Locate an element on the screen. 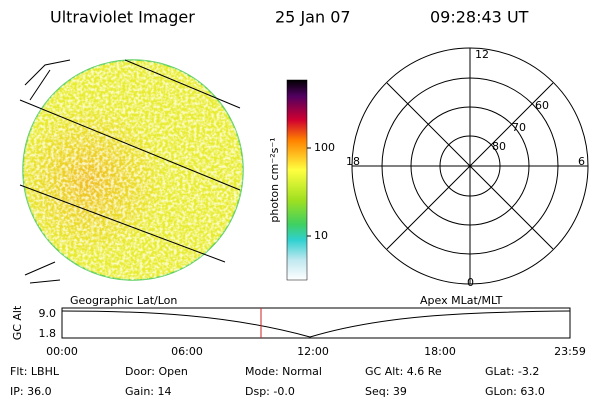  time: 09:28:43 UT is located at coordinates (479, 17).